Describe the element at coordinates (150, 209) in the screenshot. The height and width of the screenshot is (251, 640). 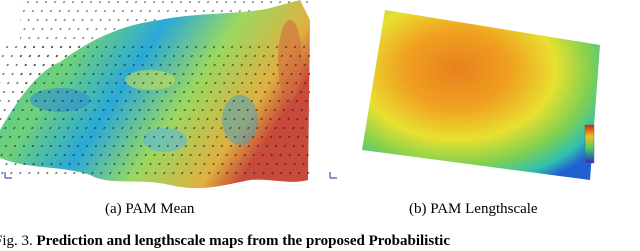
I see `subfigure-caption: (a) PAM Mean` at that location.